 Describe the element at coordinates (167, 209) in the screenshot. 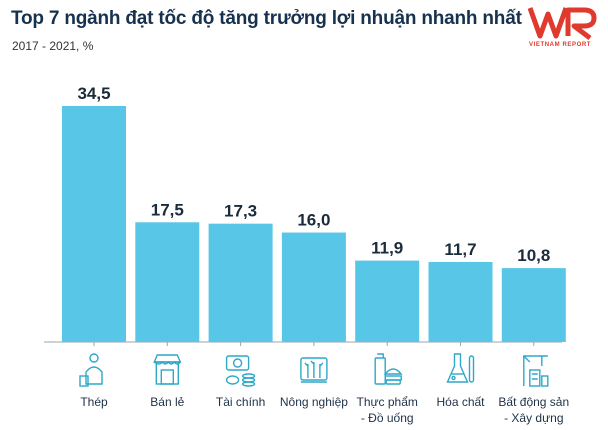

I see `value-label-2: 17,5` at that location.